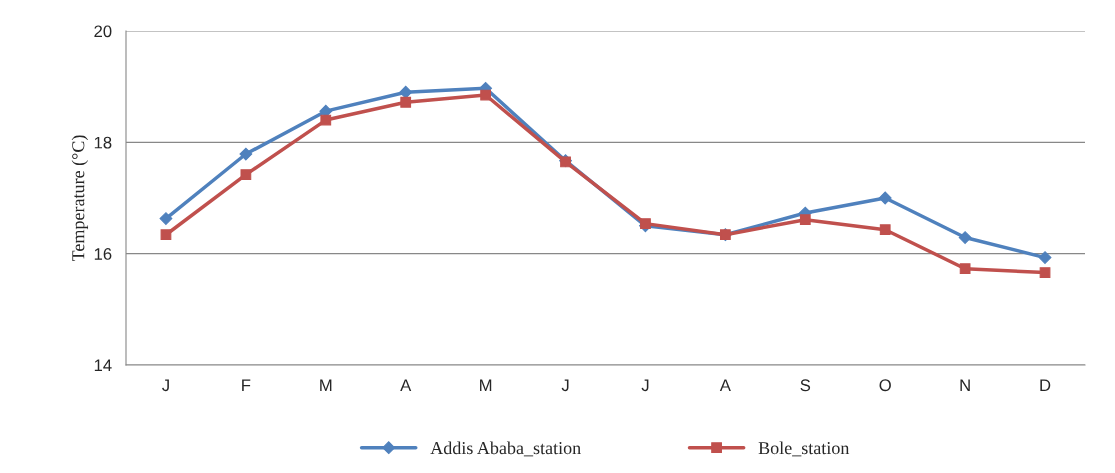 The image size is (1115, 473). I want to click on legend-label: Addis Ababa_station, so click(505, 449).